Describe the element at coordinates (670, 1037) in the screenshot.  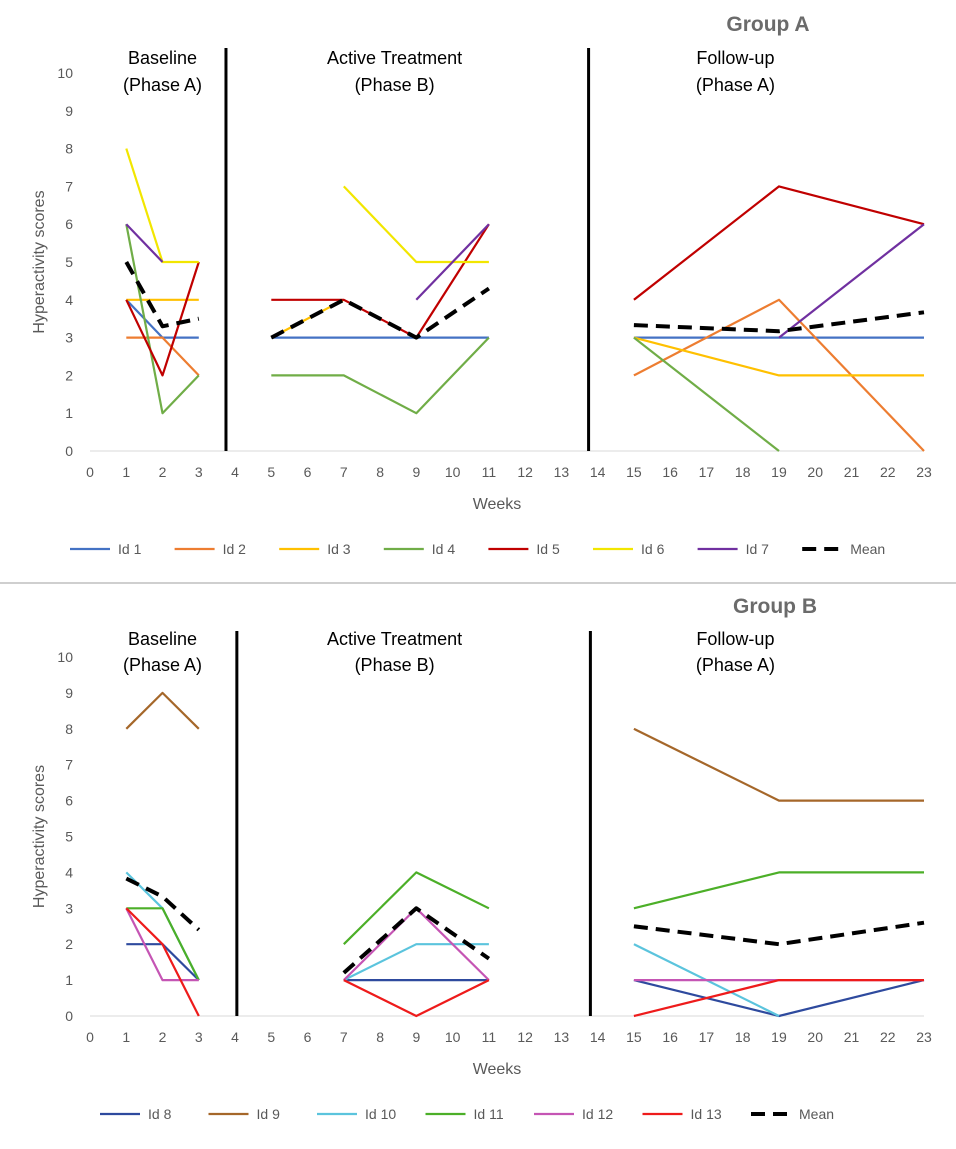
I see `x-tick-label: 16` at that location.